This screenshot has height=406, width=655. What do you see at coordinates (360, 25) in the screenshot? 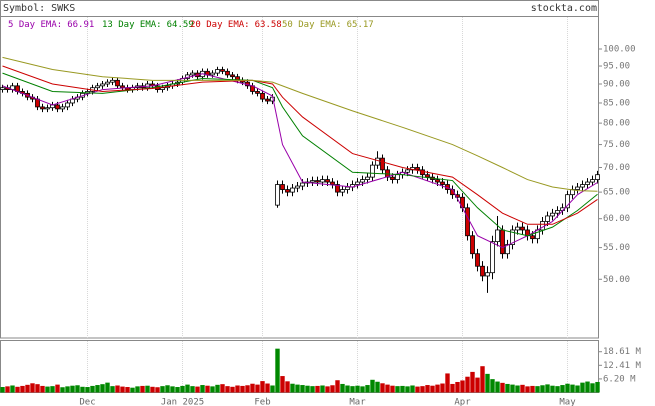
I see `legend-value: 65.17` at bounding box center [360, 25].